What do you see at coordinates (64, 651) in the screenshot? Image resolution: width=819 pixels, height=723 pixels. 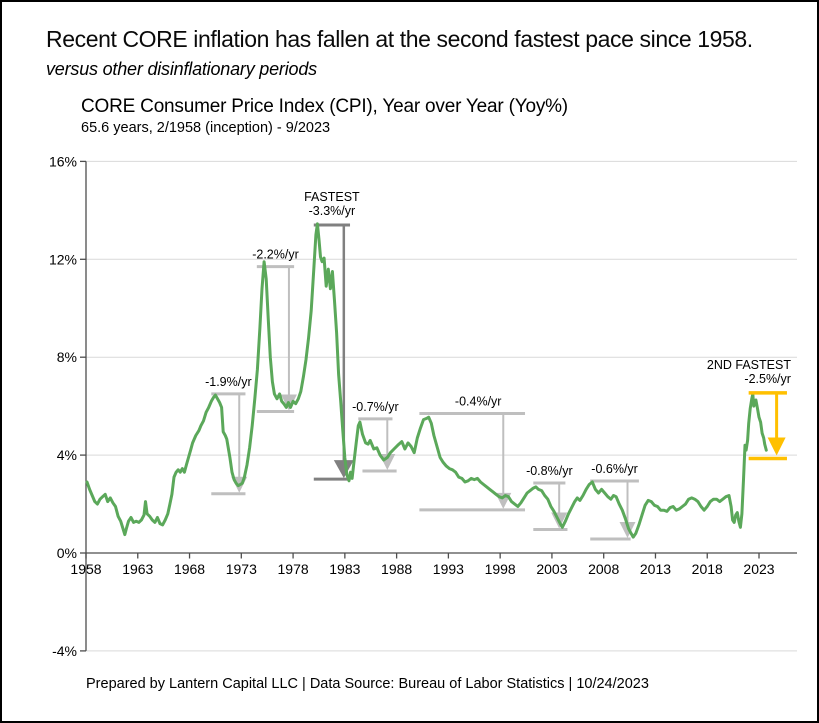 I see `y-tick-label: -4%` at bounding box center [64, 651].